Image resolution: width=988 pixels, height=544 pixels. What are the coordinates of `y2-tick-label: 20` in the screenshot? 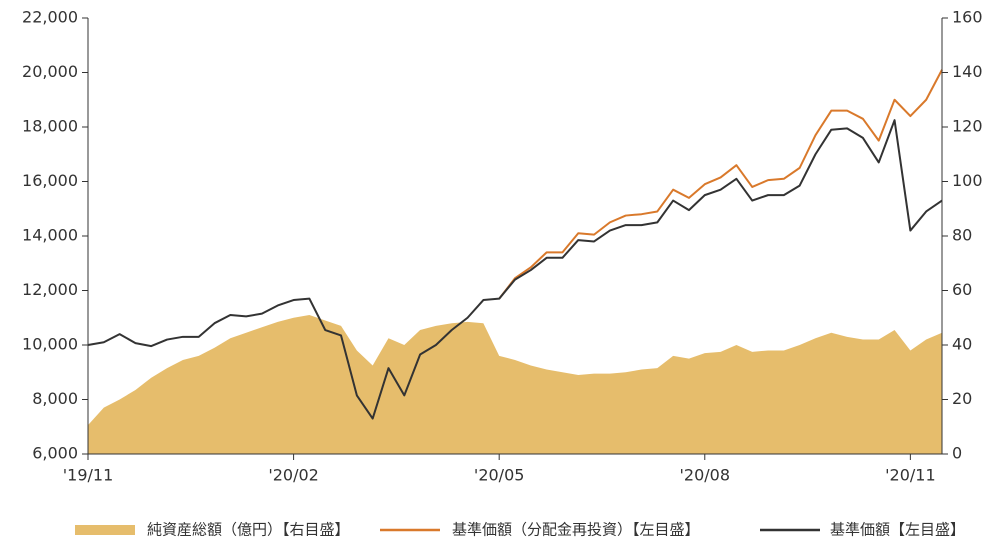 It's located at (962, 398).